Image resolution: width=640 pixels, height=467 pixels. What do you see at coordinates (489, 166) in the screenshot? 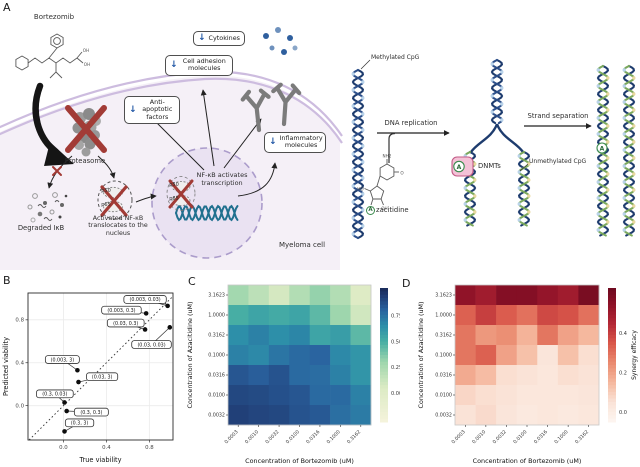
I see `dnmts-label: DNMTs` at bounding box center [489, 166].